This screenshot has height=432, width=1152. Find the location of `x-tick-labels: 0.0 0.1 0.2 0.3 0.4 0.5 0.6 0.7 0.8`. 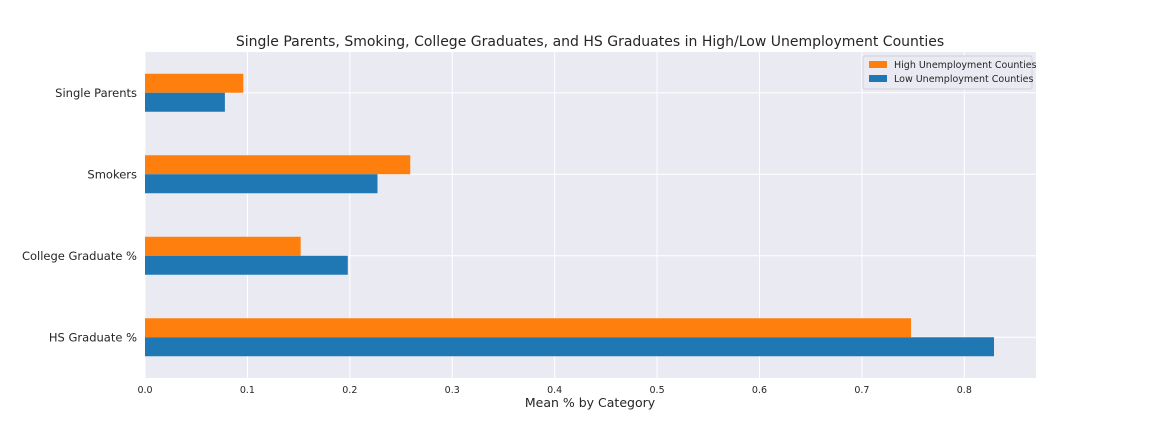

x-tick-labels: 0.0 0.1 0.2 0.3 0.4 0.5 0.6 0.7 0.8 is located at coordinates (554, 390).